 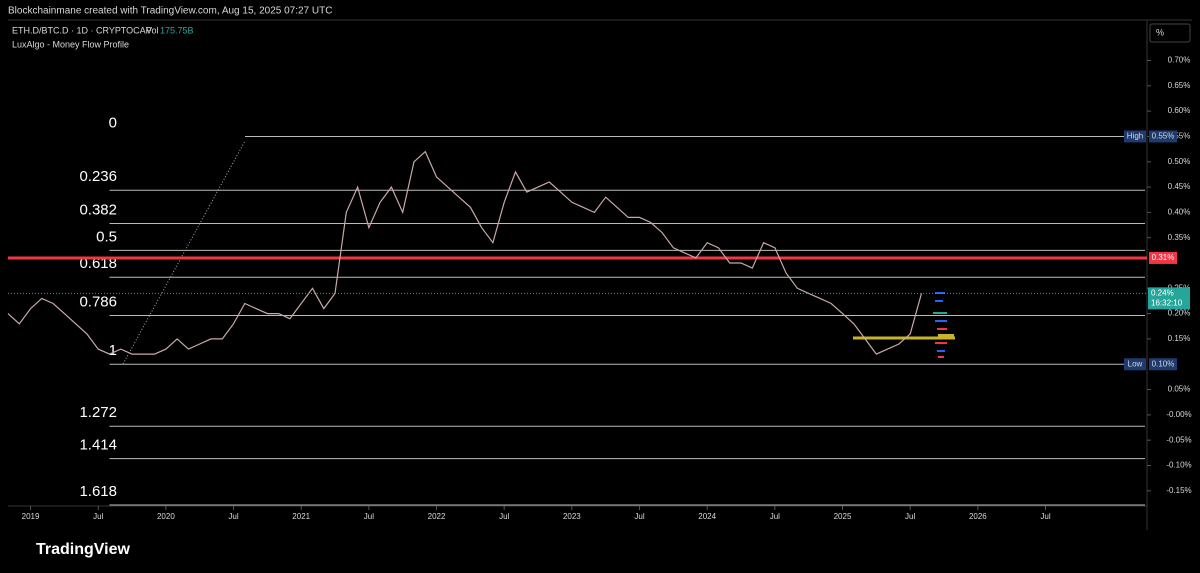 What do you see at coordinates (1179, 237) in the screenshot?
I see `y-tick-label: 0.35%` at bounding box center [1179, 237].